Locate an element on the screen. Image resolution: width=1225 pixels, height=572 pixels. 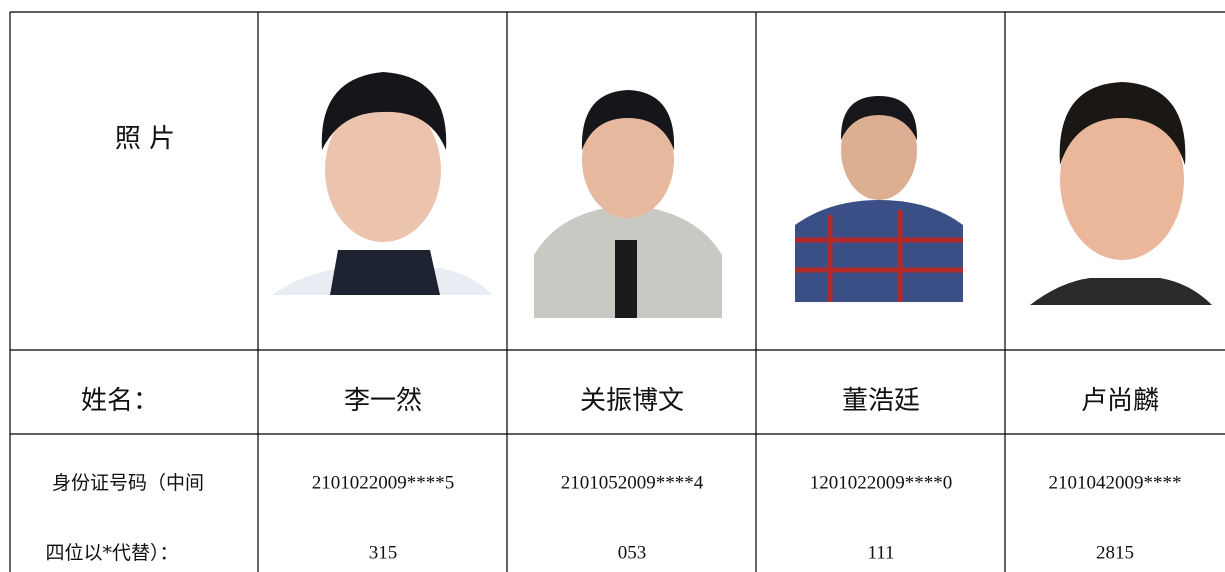
id-number: 2101022009****5 is located at coordinates (383, 482).